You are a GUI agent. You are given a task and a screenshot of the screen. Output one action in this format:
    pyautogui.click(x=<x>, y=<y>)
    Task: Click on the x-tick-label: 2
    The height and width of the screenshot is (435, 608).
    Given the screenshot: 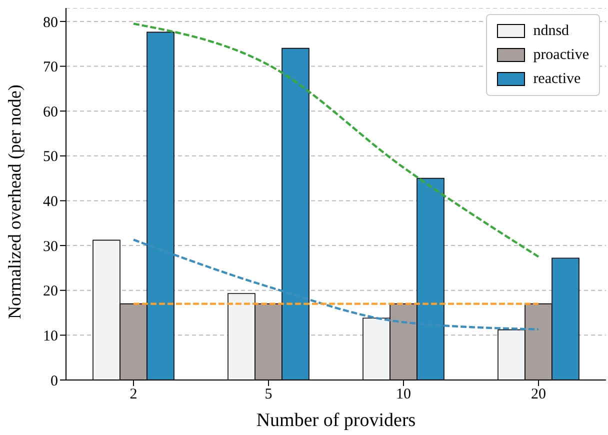 What is the action you would take?
    pyautogui.click(x=134, y=394)
    